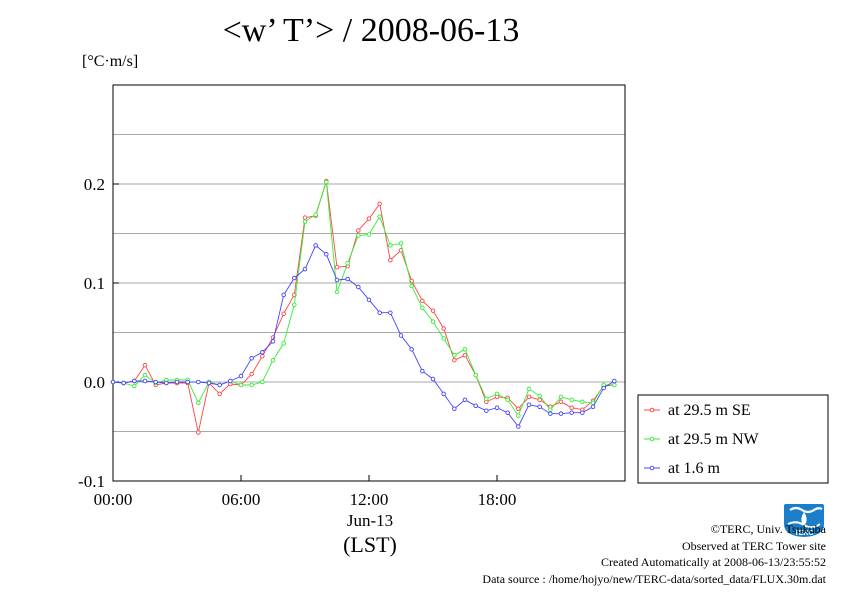  Describe the element at coordinates (803, 533) in the screenshot. I see `svg-text: TERC` at that location.